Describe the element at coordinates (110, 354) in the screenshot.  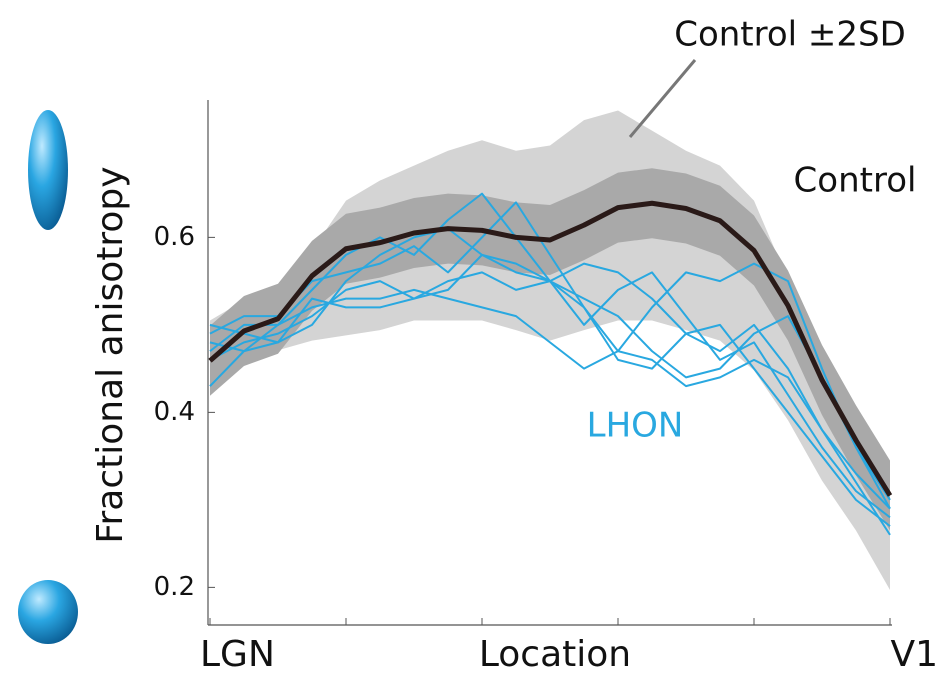
I see `y-axis-label: Fractional anisotropy` at that location.